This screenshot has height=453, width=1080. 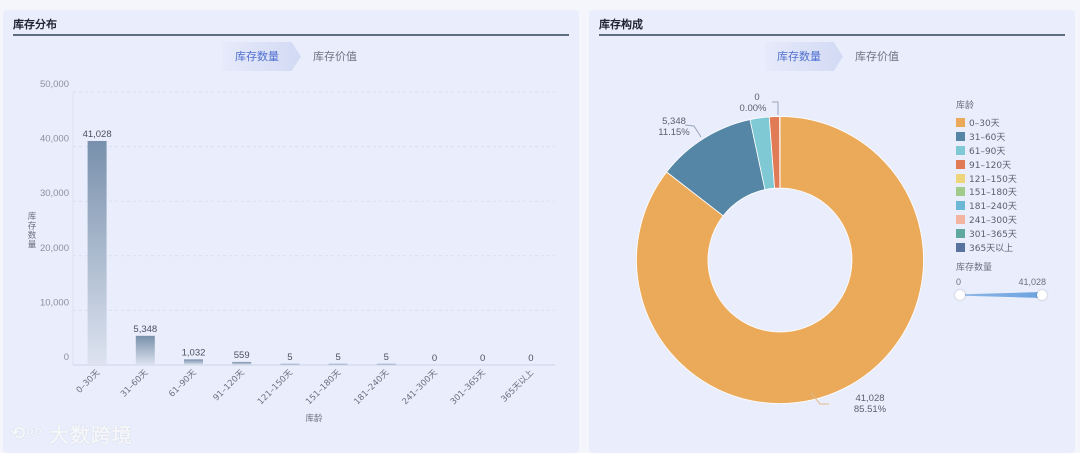 What do you see at coordinates (54, 248) in the screenshot?
I see `y-tick-label: 20,000` at bounding box center [54, 248].